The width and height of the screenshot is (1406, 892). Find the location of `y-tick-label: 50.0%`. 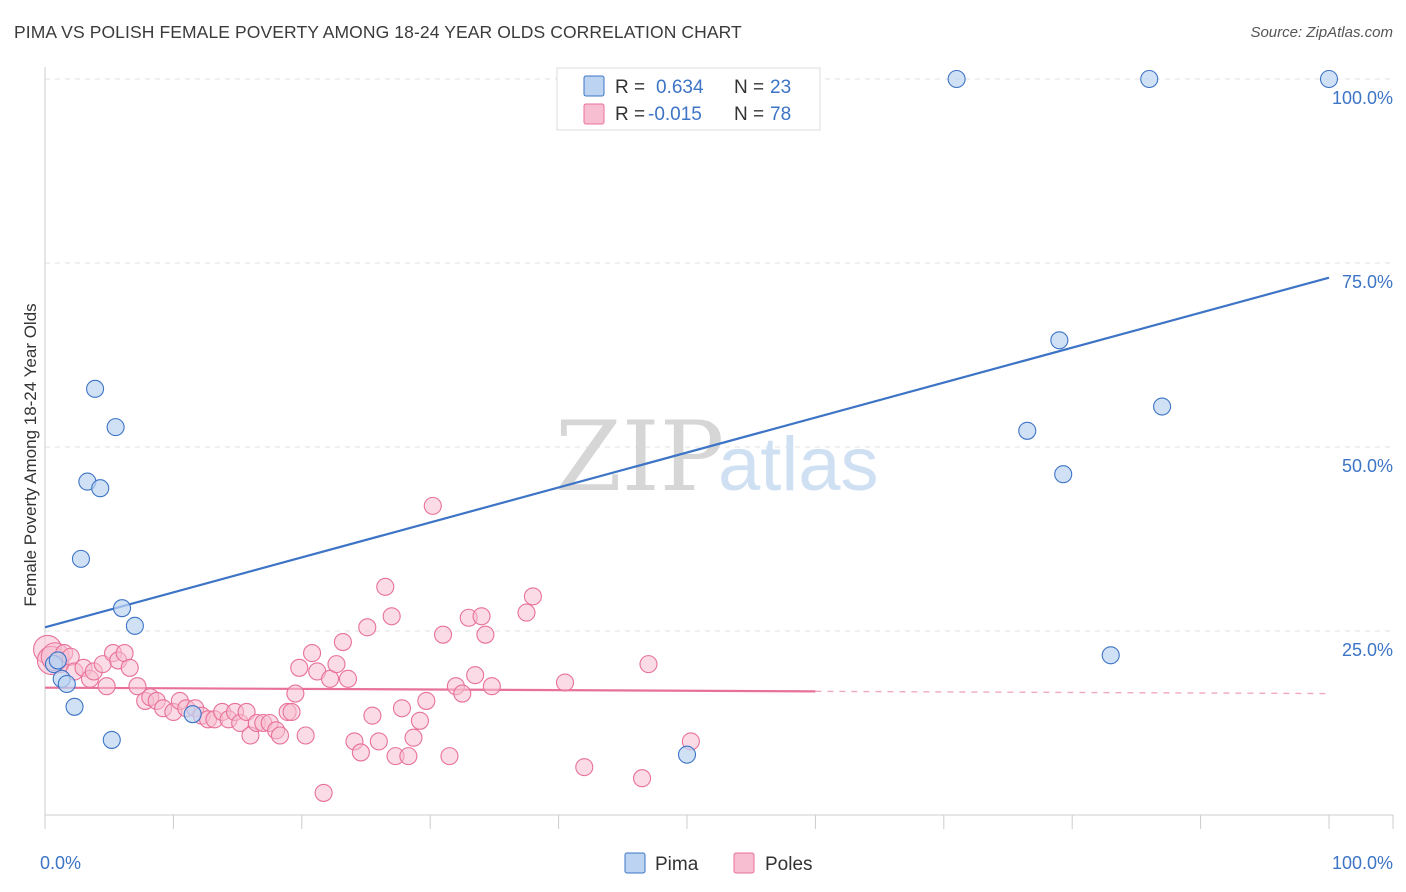

y-tick-label: 50.0% is located at coordinates (1367, 466).